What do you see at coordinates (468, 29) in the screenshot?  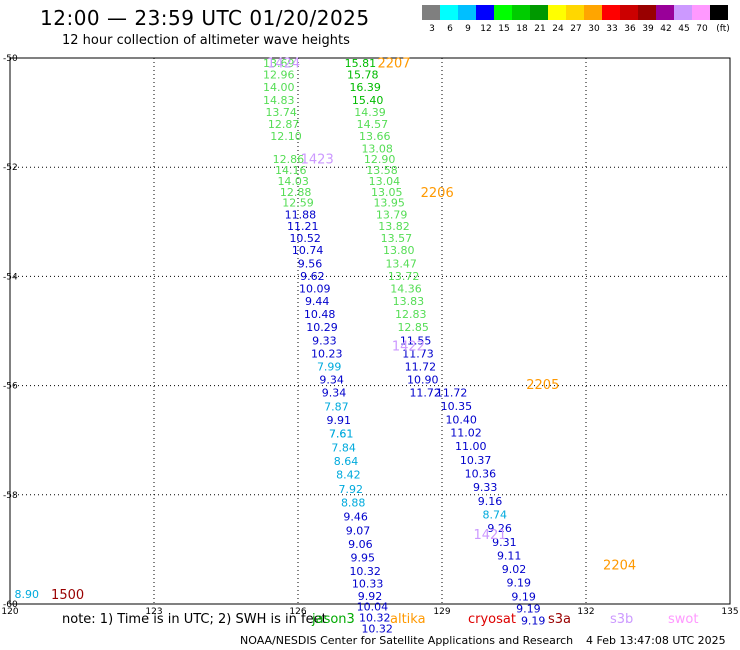 I see `legend-label: 9` at bounding box center [468, 29].